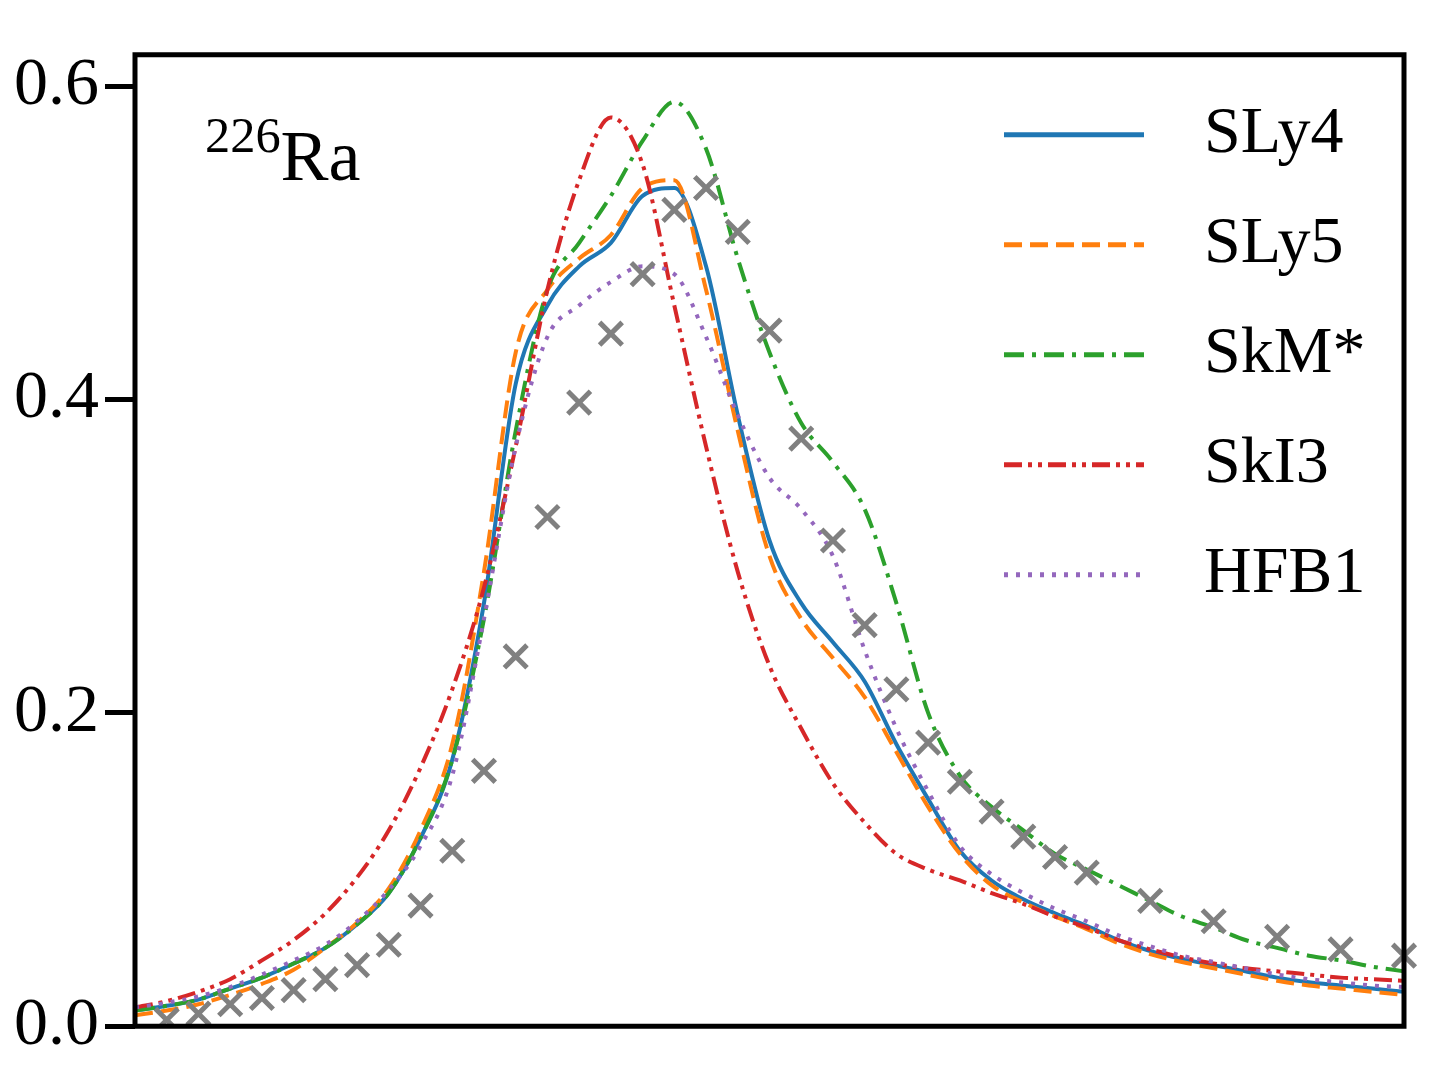 This screenshot has height=1081, width=1433. Describe the element at coordinates (56, 1021) in the screenshot. I see `y-tick-label: 0.0` at that location.